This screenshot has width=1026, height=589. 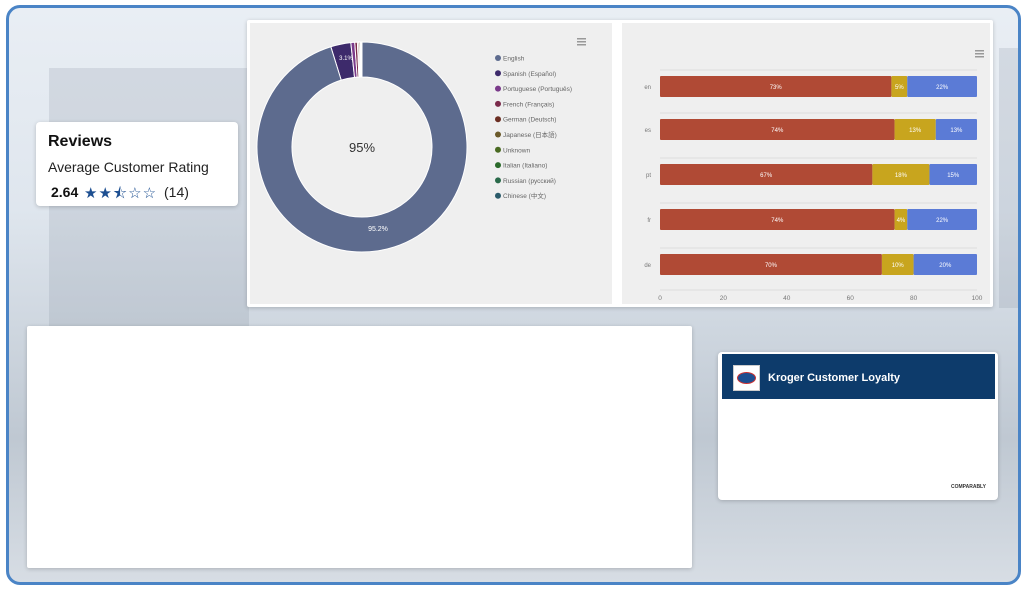 What do you see at coordinates (530, 134) in the screenshot?
I see `legend-item: Japanese (日本語)` at bounding box center [530, 134].